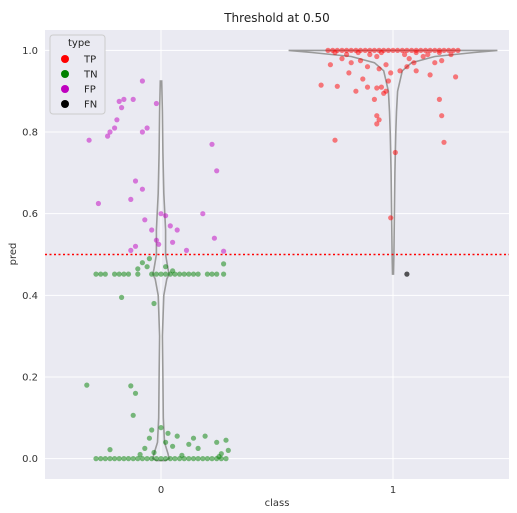  I want to click on legend-marker-tn, so click(65, 74).